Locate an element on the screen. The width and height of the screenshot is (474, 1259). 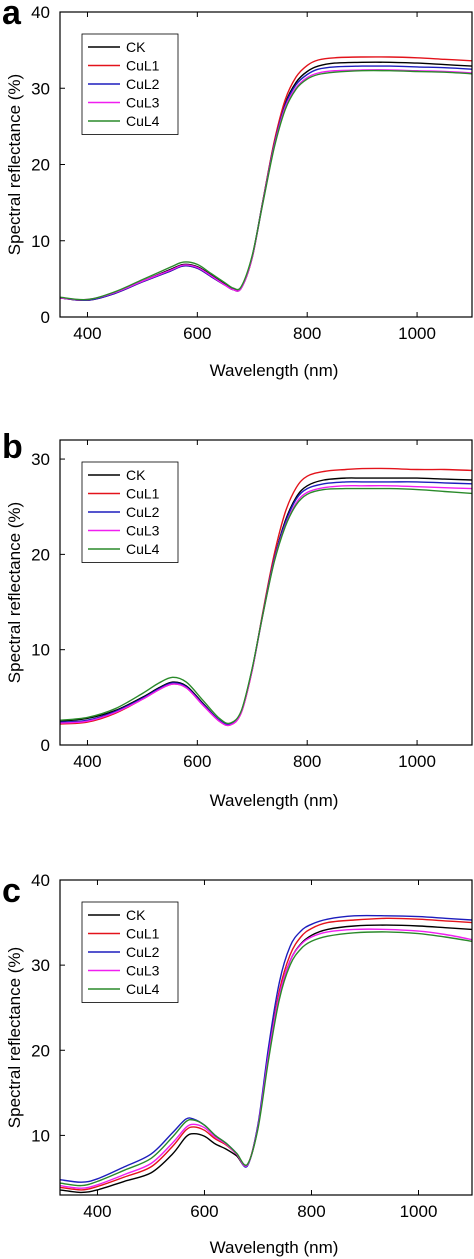
panel-label: b is located at coordinates (12, 447).